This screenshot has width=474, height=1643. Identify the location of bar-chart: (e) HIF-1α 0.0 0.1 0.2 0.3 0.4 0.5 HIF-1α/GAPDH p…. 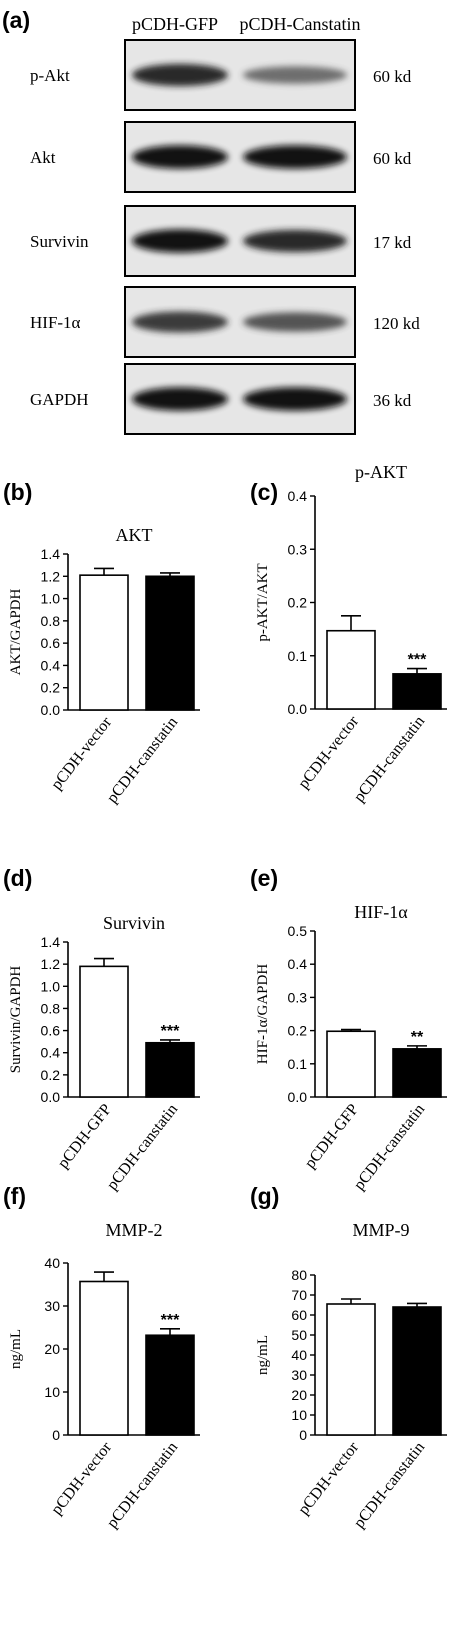
(348, 1029).